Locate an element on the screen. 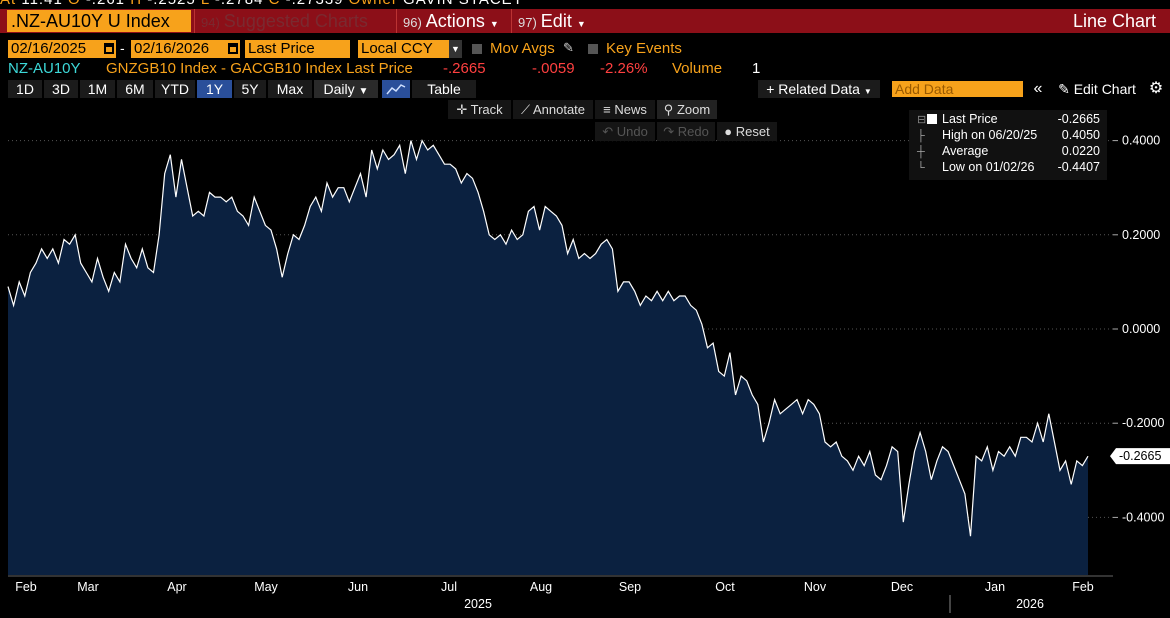  table-button: Table is located at coordinates (444, 89).